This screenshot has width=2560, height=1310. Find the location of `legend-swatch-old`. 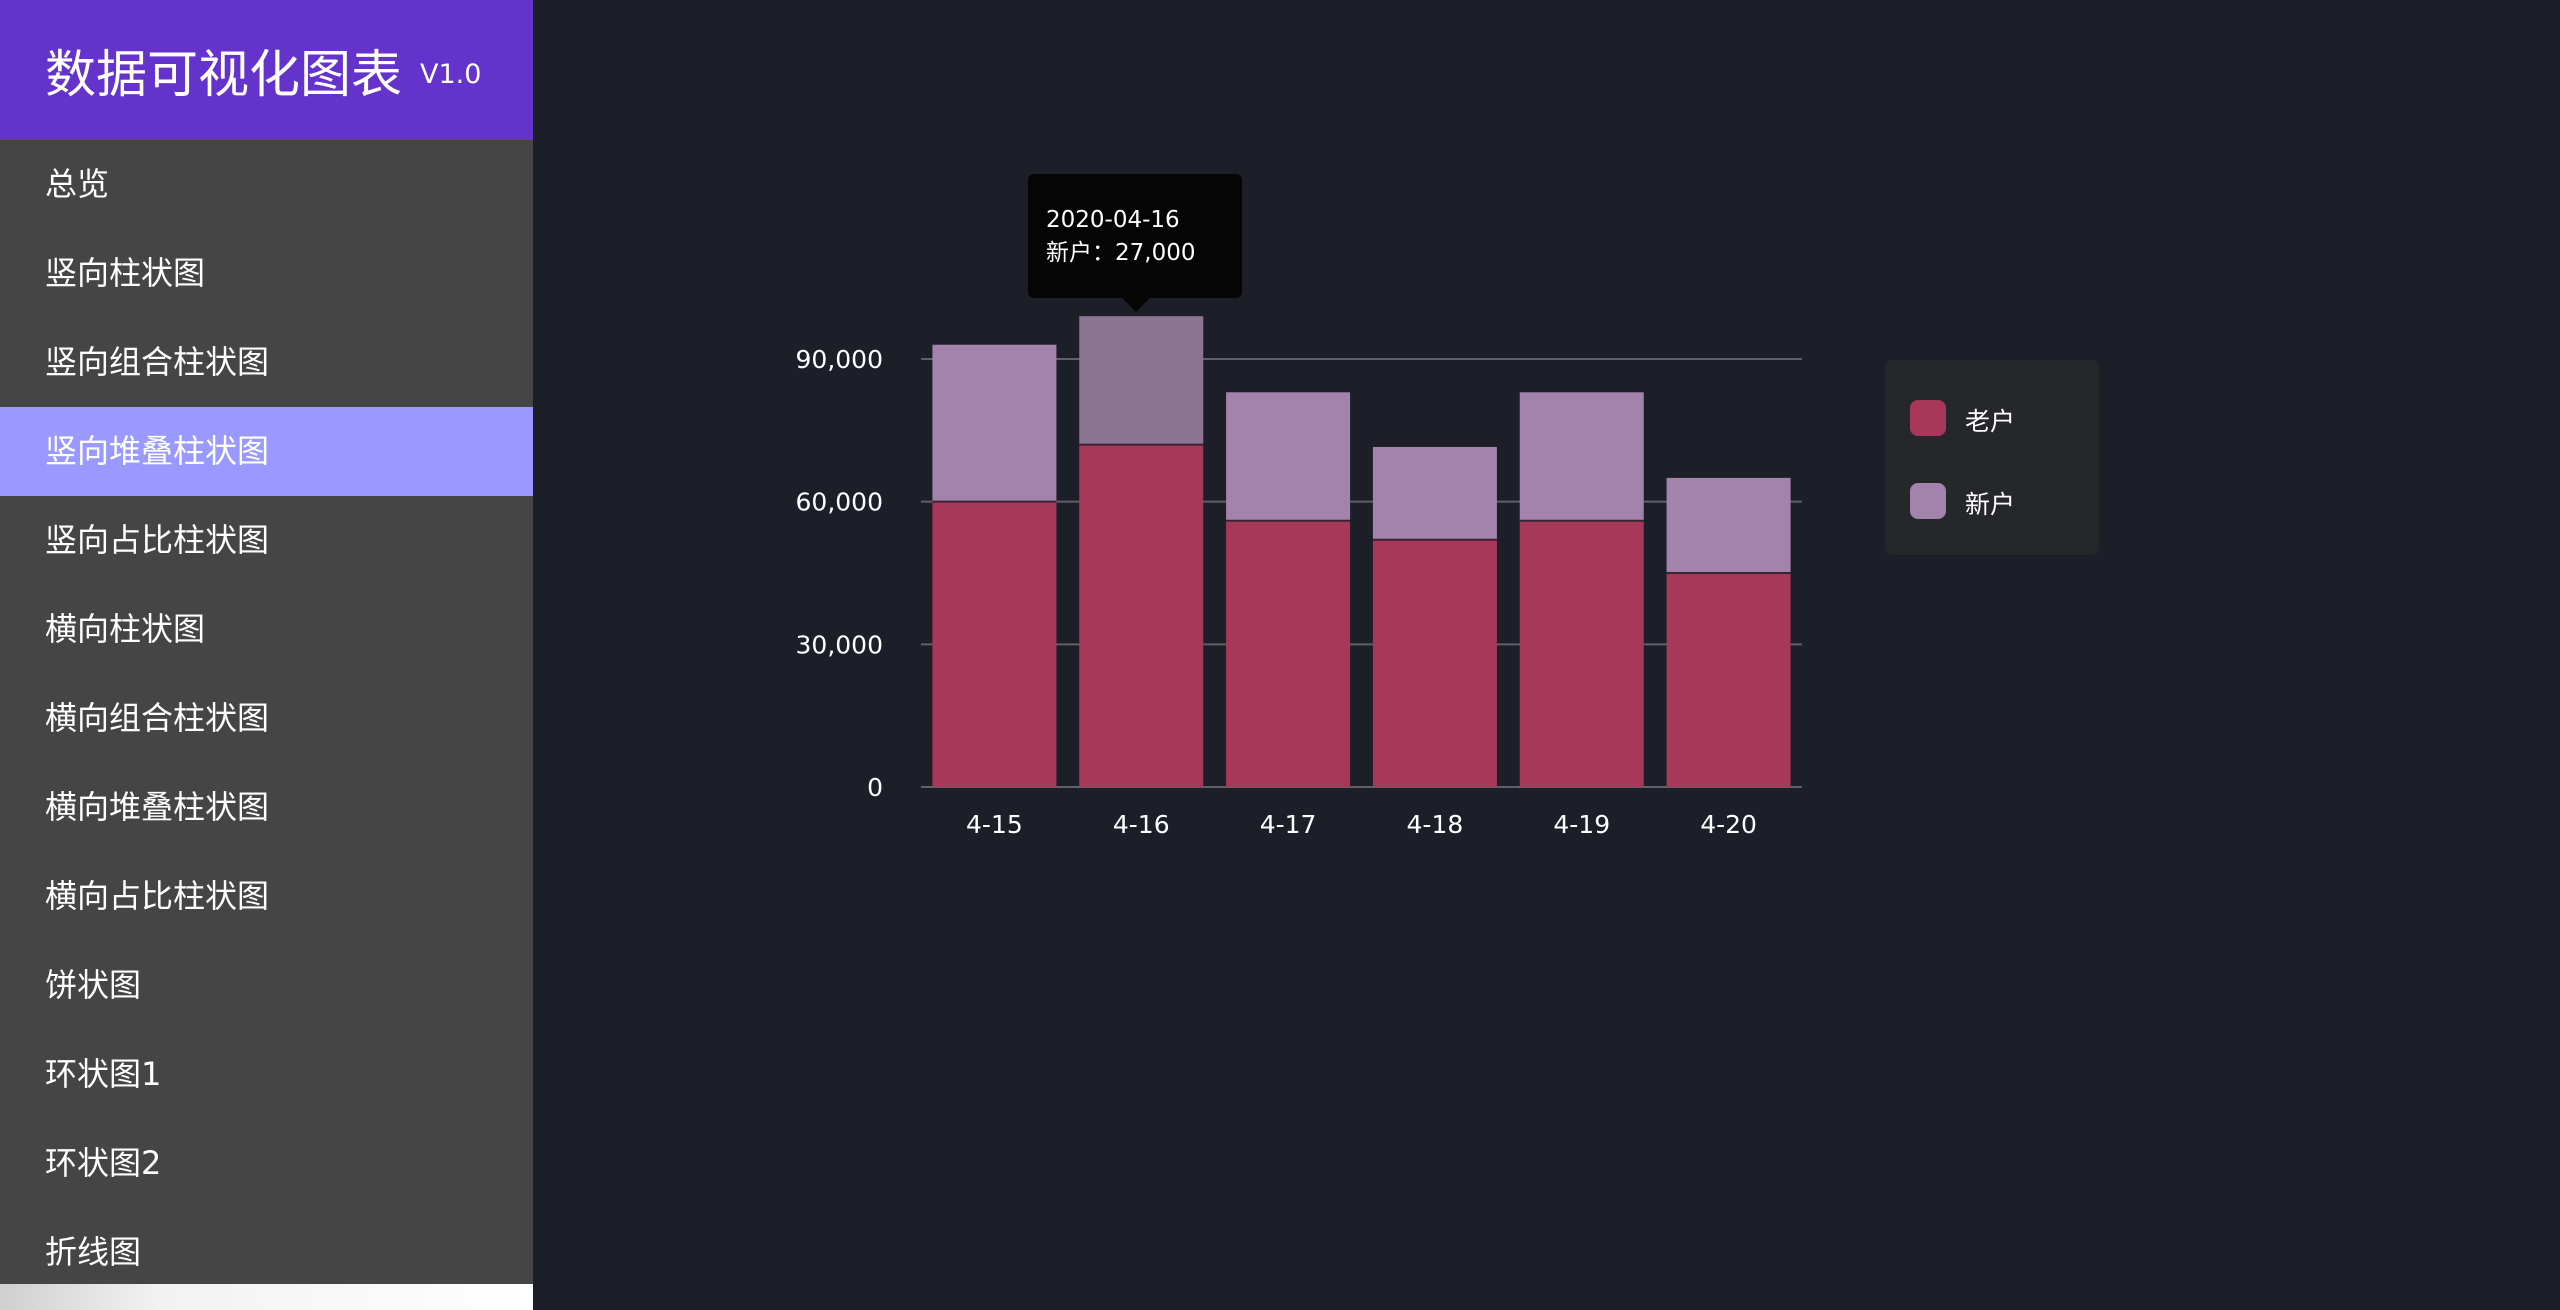

legend-swatch-old is located at coordinates (1928, 418).